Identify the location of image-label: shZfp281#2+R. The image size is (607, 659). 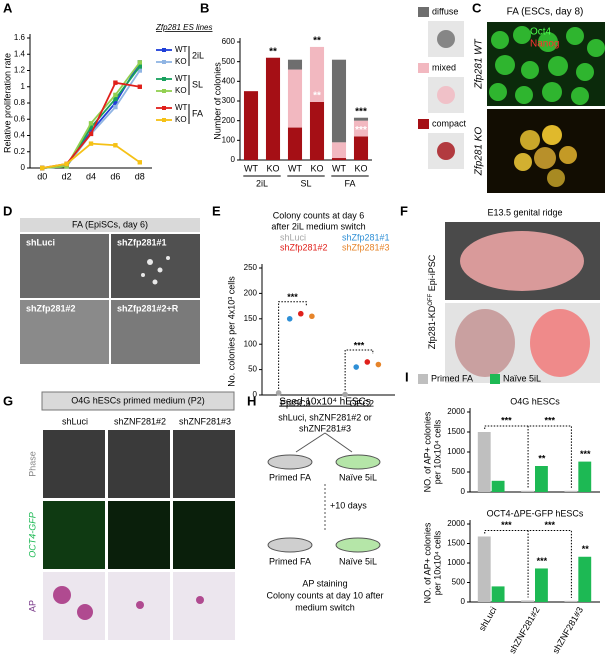
(148, 308).